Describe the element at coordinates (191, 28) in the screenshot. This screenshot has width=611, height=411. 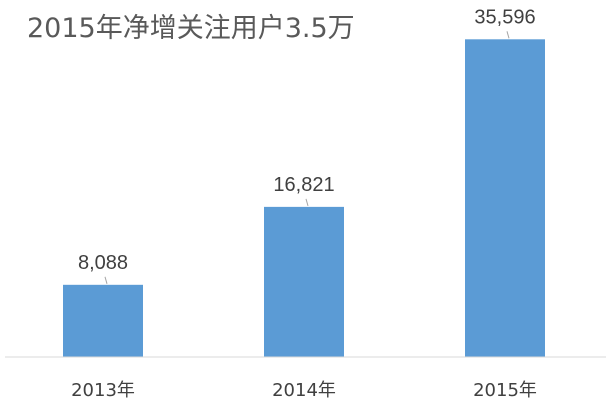
I see `chart-title: 2015年净增关注用户3.5万` at that location.